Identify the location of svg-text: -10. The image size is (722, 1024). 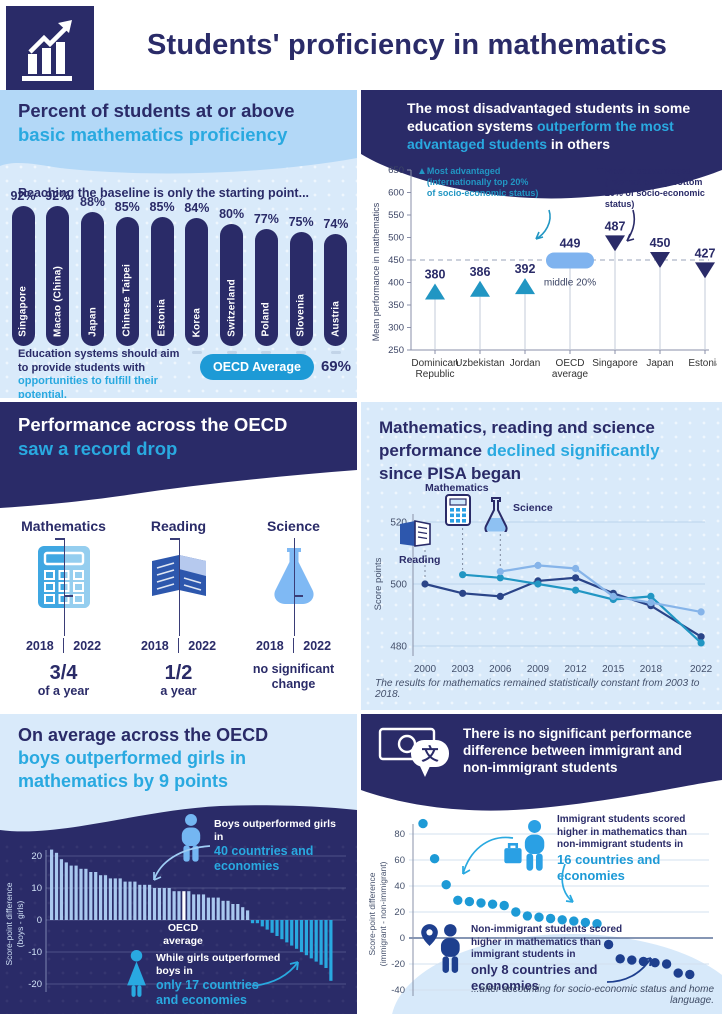
(35, 952).